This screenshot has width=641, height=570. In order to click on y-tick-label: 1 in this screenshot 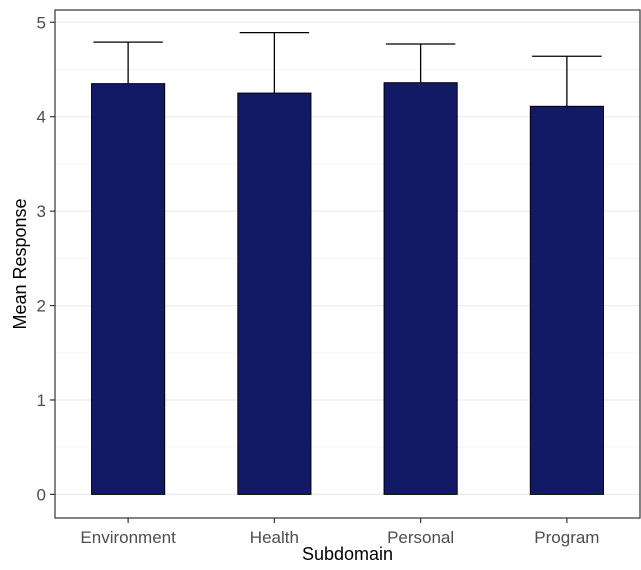, I will do `click(41, 400)`.